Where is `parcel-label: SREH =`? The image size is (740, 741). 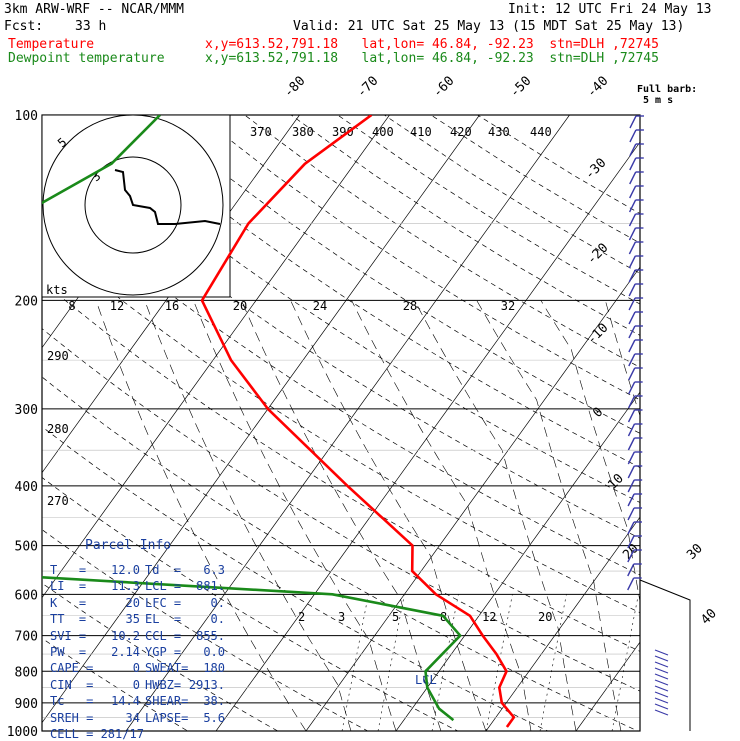 parcel-label: SREH = is located at coordinates (71, 718).